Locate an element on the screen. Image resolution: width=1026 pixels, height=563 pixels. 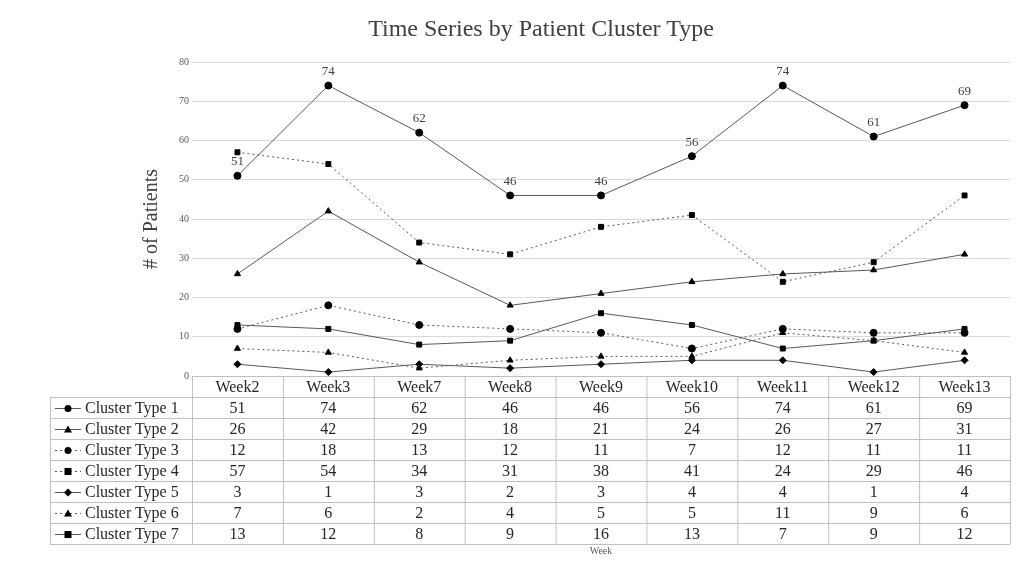
x-tick-label: Week3 is located at coordinates (328, 386).